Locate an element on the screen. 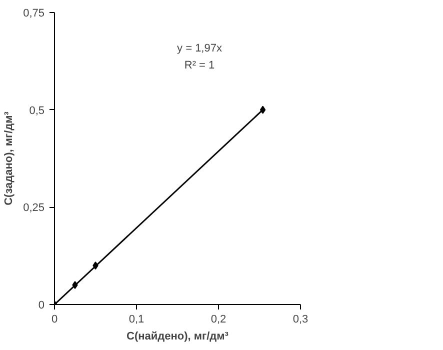 This screenshot has height=350, width=443. y-axis-title: С(задано), мг/дм³ is located at coordinates (9, 158).